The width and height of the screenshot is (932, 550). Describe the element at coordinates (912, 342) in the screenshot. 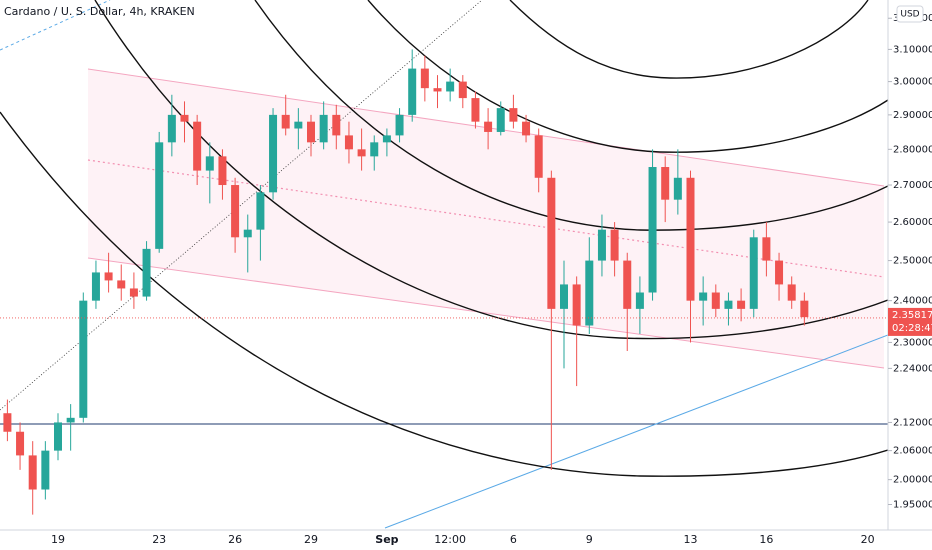

I see `y-tick-label: 2.300000` at that location.